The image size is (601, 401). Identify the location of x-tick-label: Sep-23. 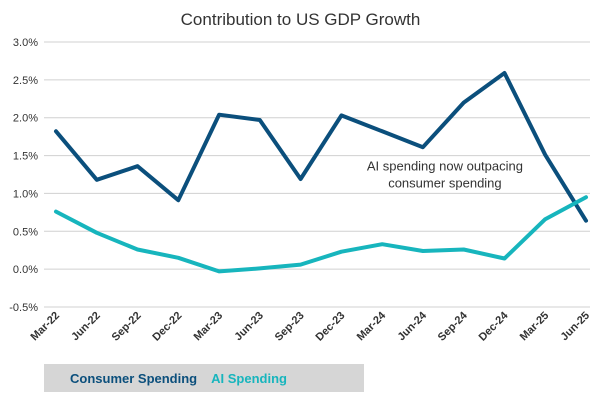
(290, 327).